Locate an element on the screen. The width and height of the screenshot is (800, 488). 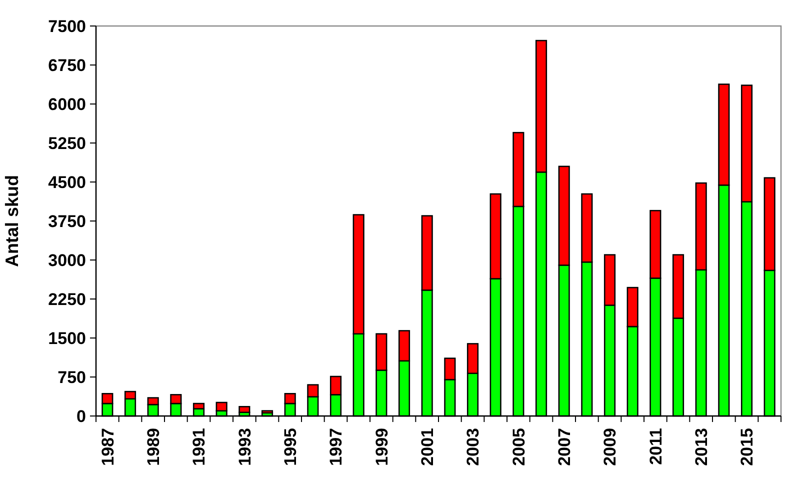
x-tick-label: 2011 is located at coordinates (656, 446).